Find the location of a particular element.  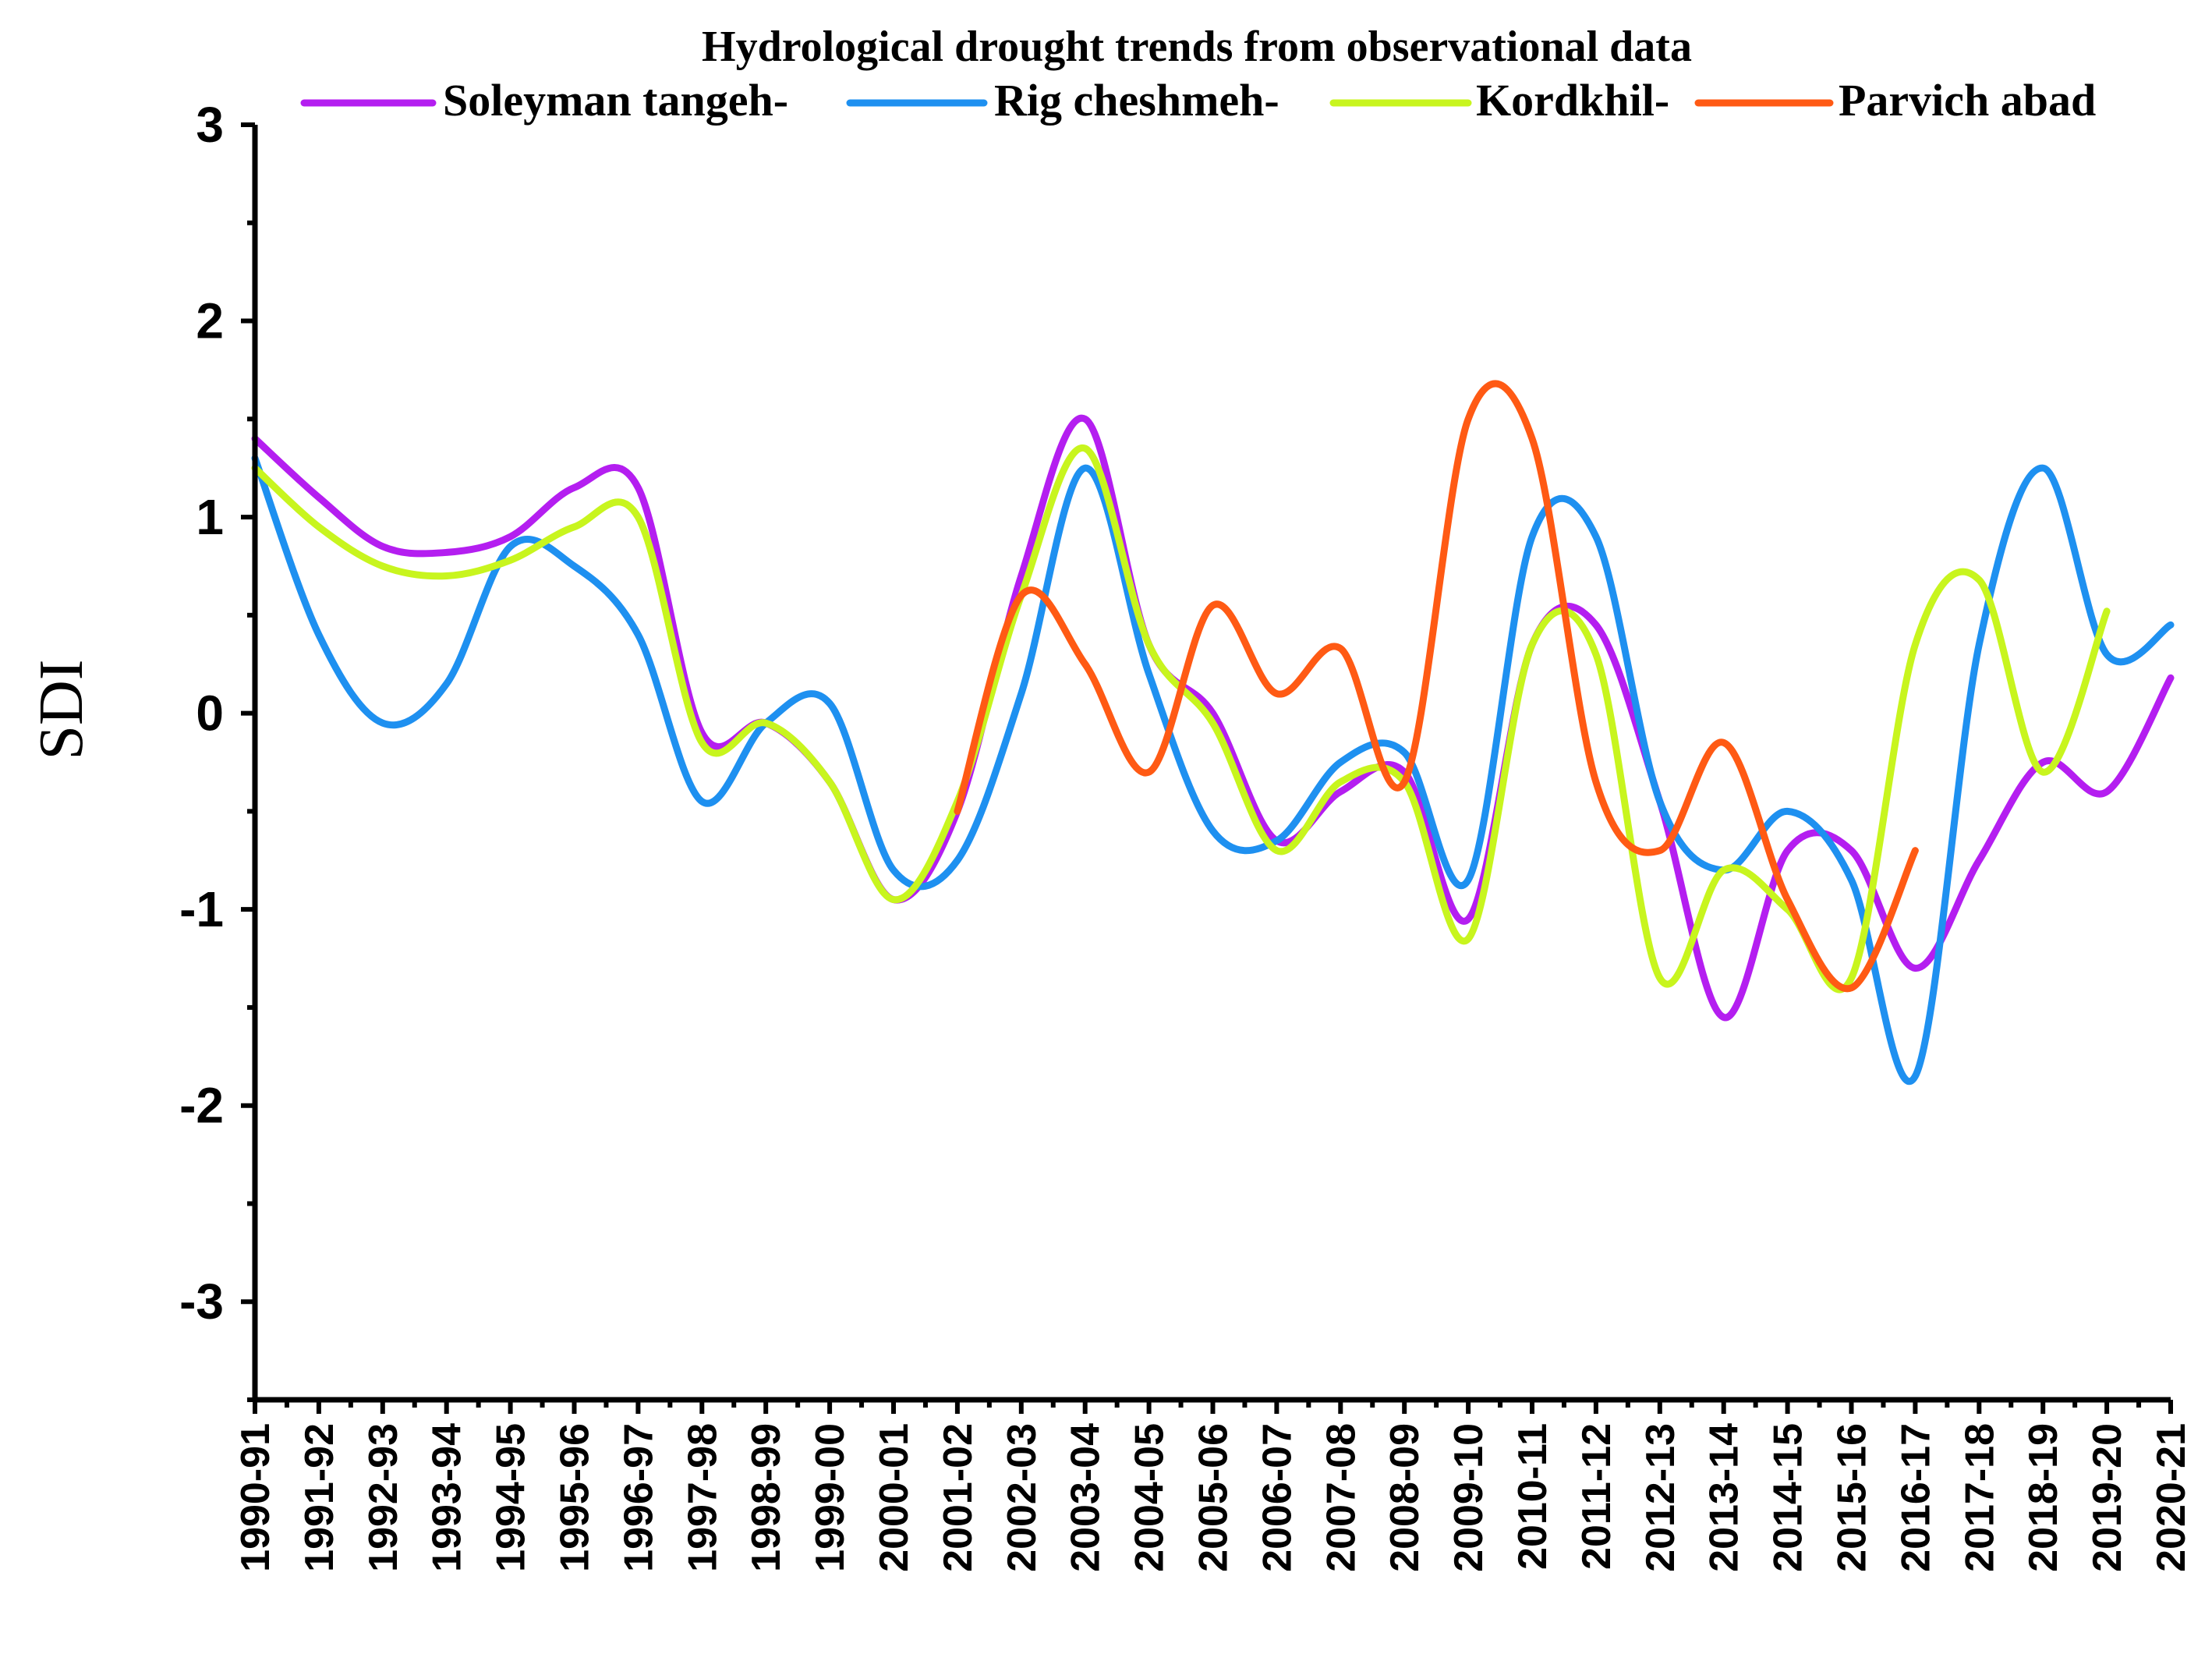

x-tick-label: 2006-07 is located at coordinates (1278, 1497).